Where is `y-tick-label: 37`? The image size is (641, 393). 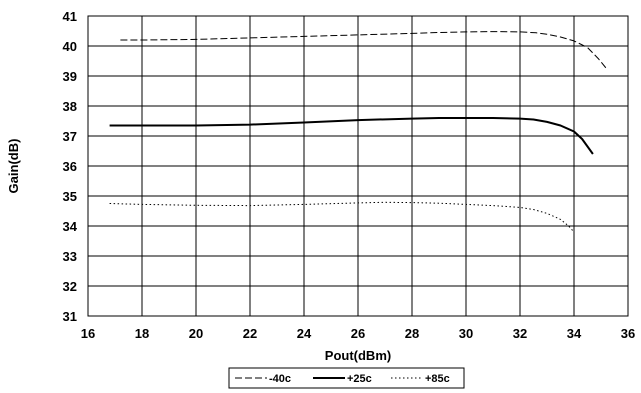 y-tick-label: 37 is located at coordinates (70, 136).